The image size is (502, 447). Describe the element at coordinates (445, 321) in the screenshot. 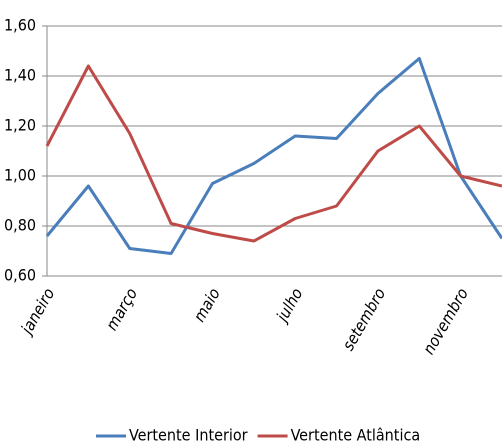

I see `x-tick-label: novembro` at that location.